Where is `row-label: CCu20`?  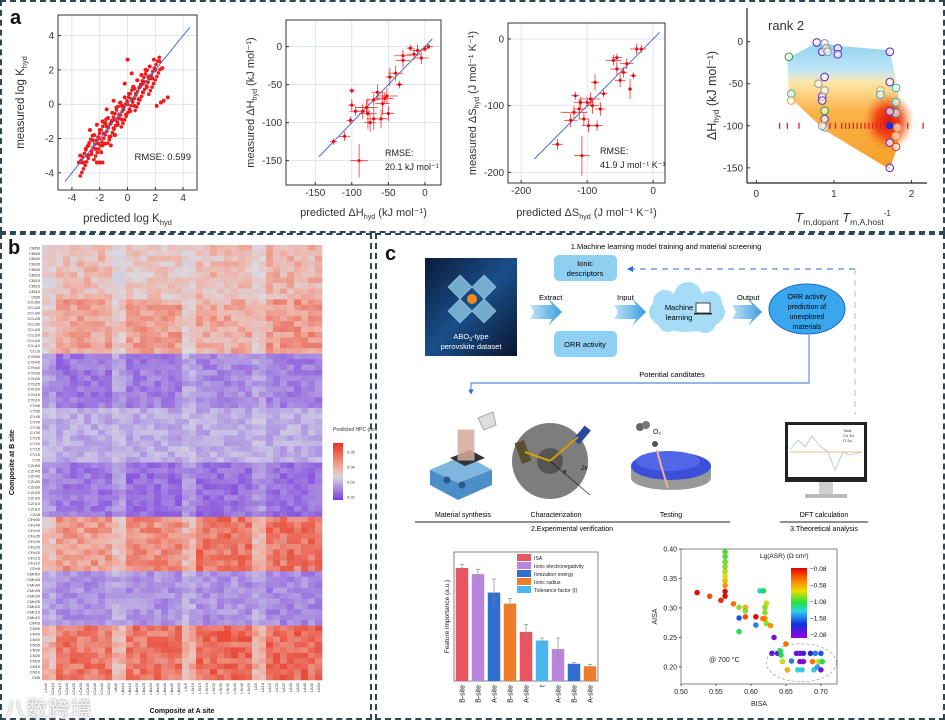
row-label: CCu20 is located at coordinates (34, 334).